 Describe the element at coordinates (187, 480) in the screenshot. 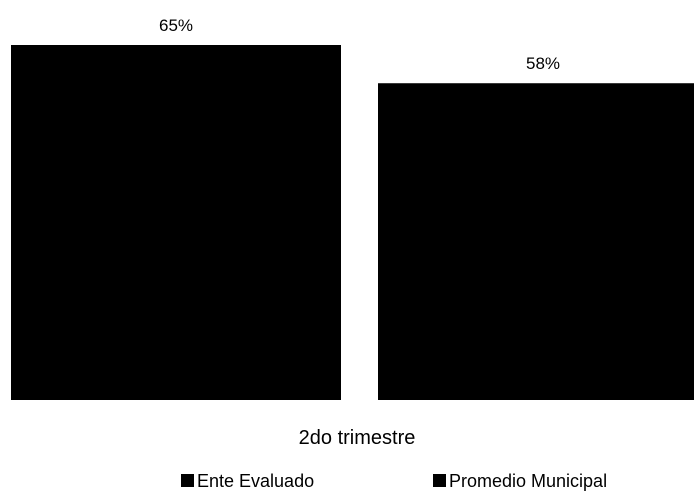

I see `legend-swatch-ente-evaluado` at that location.